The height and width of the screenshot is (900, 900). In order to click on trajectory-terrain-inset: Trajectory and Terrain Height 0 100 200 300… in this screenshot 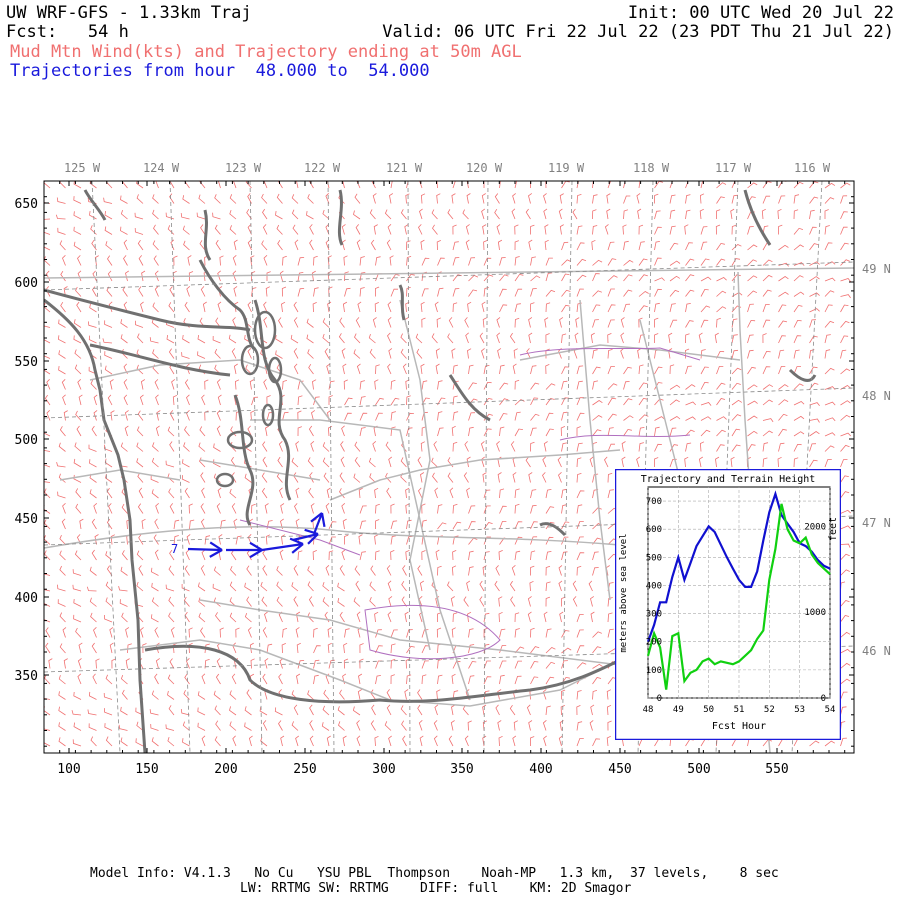, I will do `click(728, 604)`.